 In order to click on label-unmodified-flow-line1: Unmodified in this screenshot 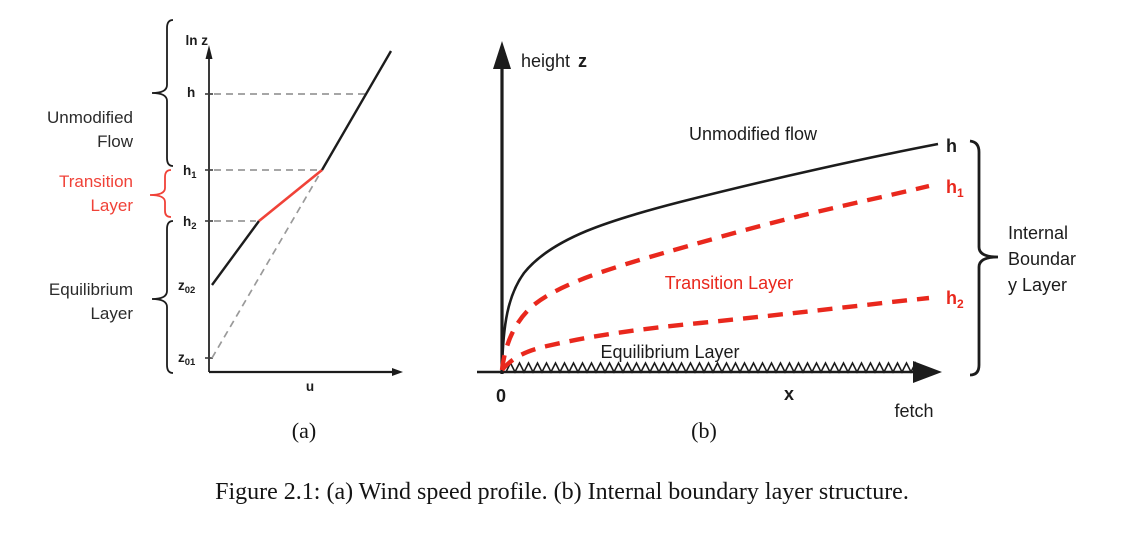, I will do `click(90, 117)`.